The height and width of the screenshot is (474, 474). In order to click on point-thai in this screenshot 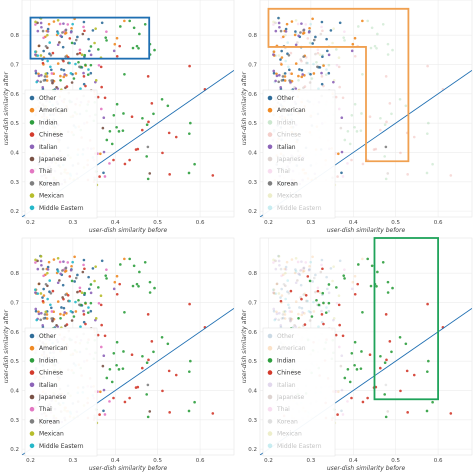, I will do `click(347, 163)`.